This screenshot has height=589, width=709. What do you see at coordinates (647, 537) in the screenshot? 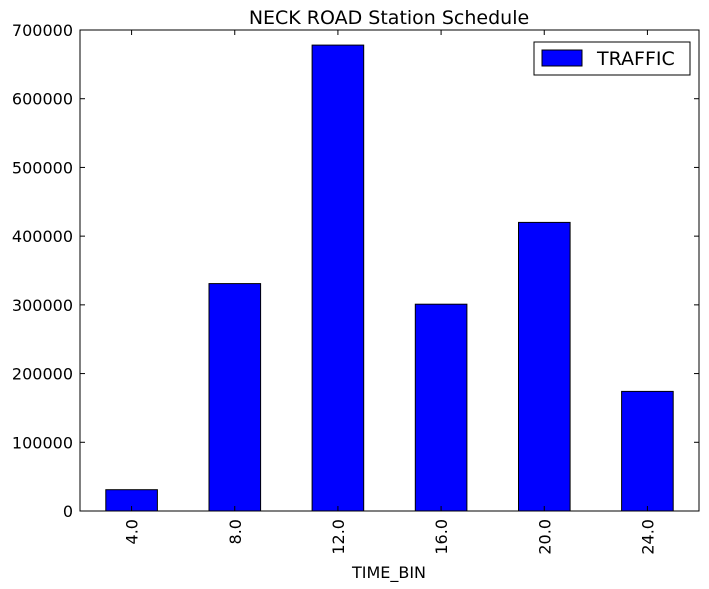
I see `x-tick-label: 24.0` at bounding box center [647, 537].